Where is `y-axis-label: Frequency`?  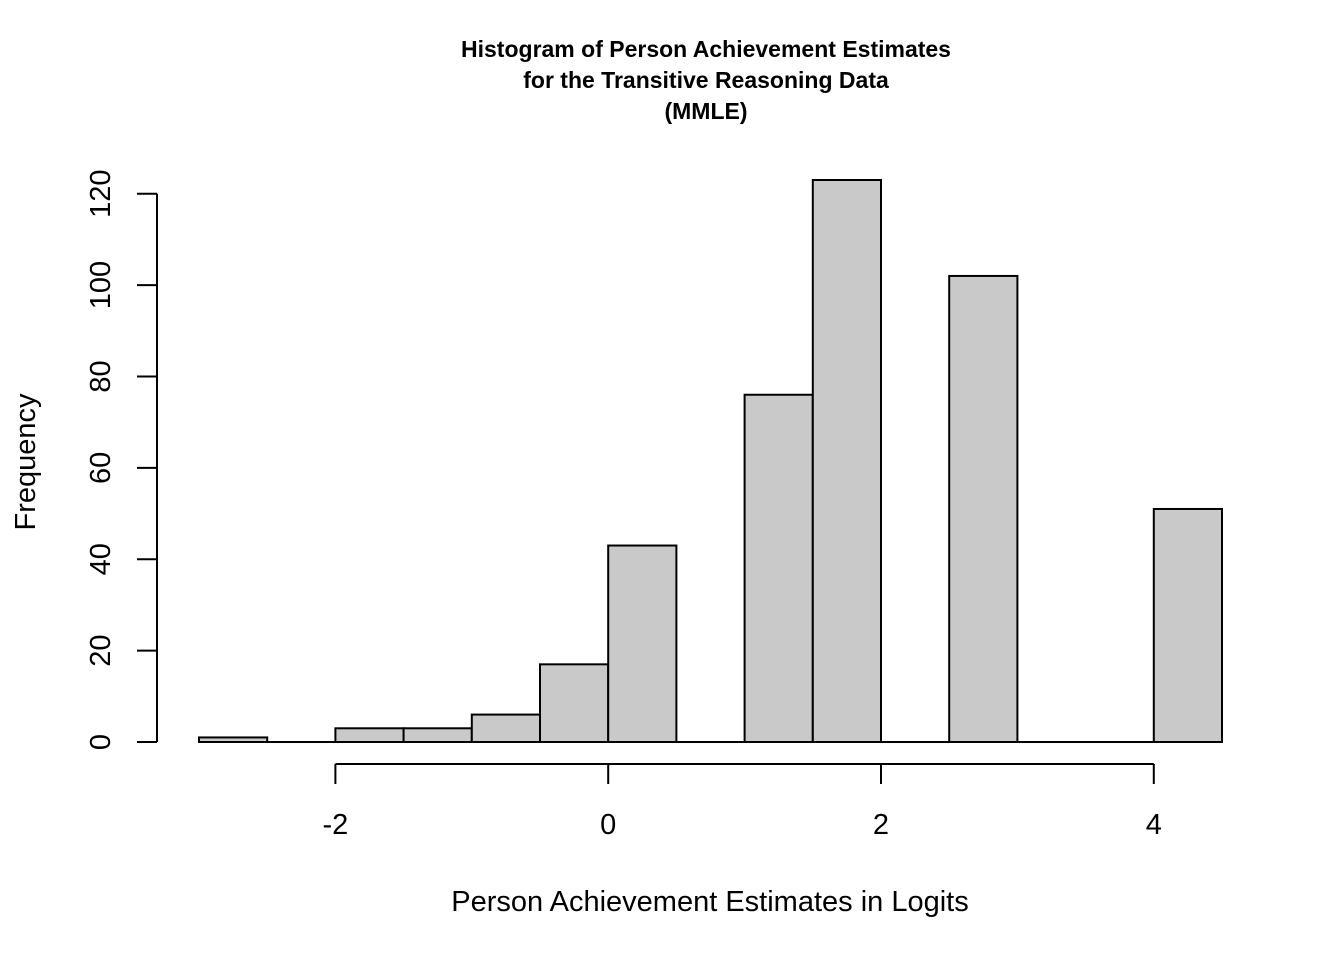 y-axis-label: Frequency is located at coordinates (26, 462).